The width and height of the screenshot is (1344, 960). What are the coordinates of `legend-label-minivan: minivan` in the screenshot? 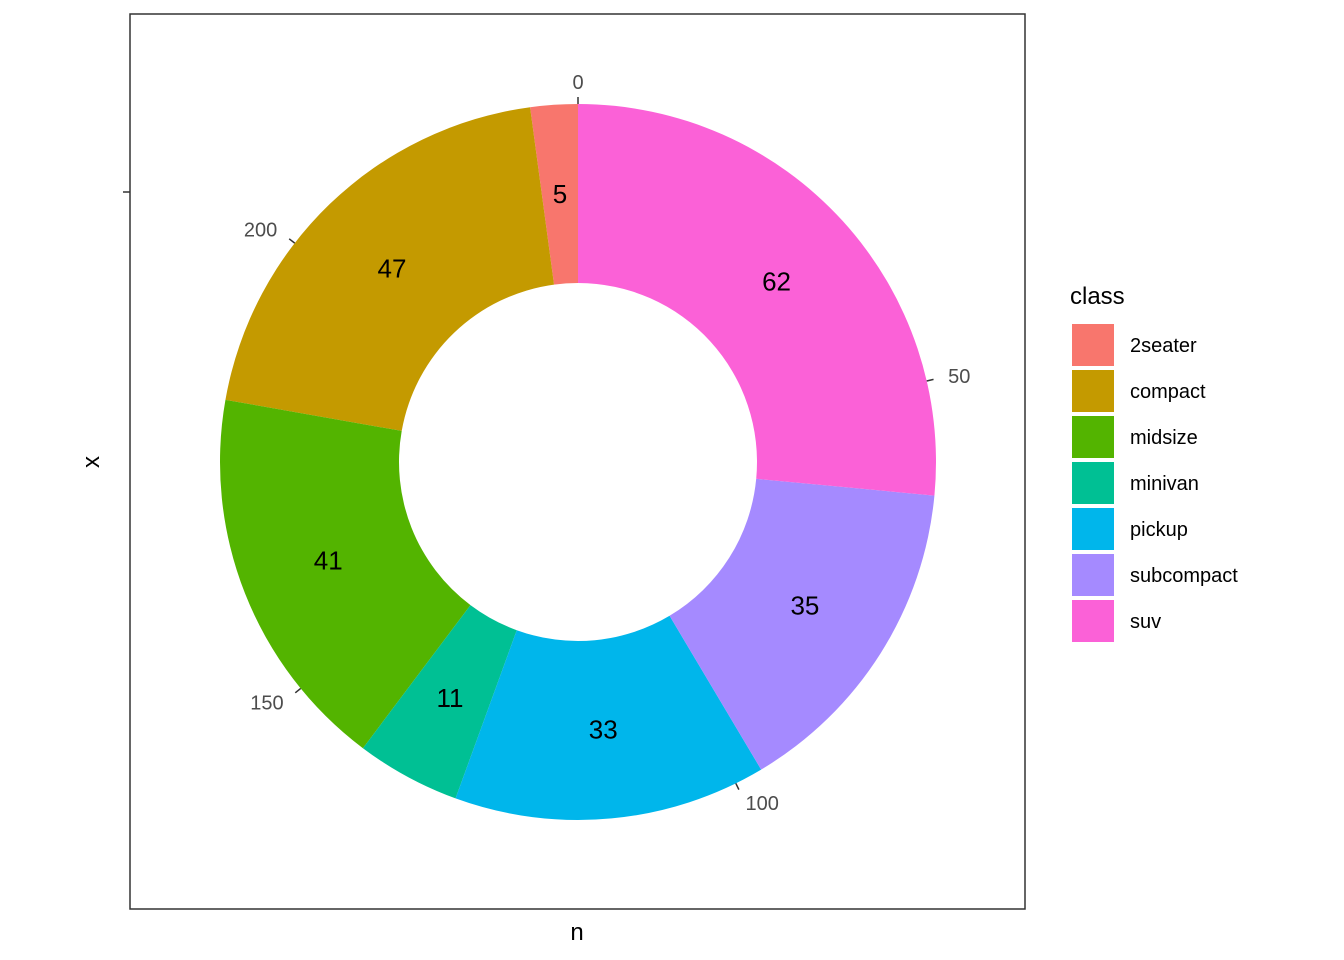 It's located at (1164, 484).